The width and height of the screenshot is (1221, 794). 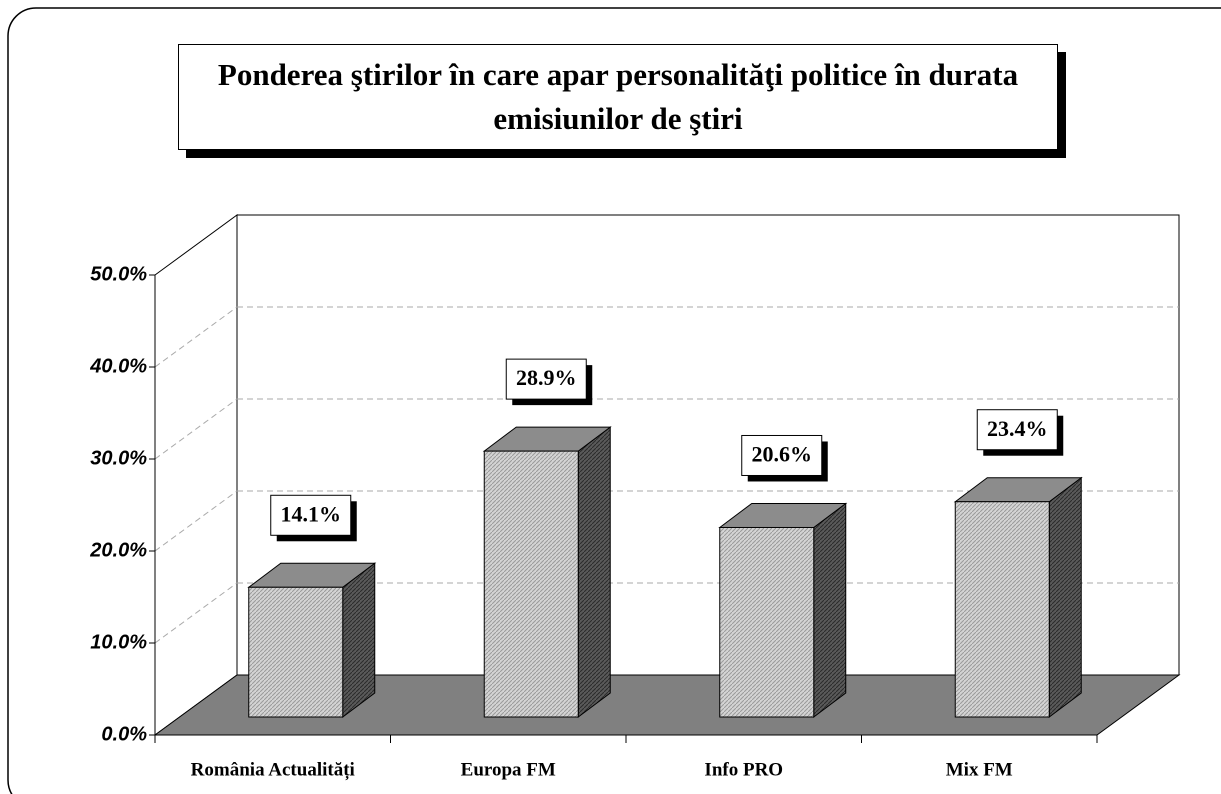 What do you see at coordinates (667, 705) in the screenshot?
I see `floor` at bounding box center [667, 705].